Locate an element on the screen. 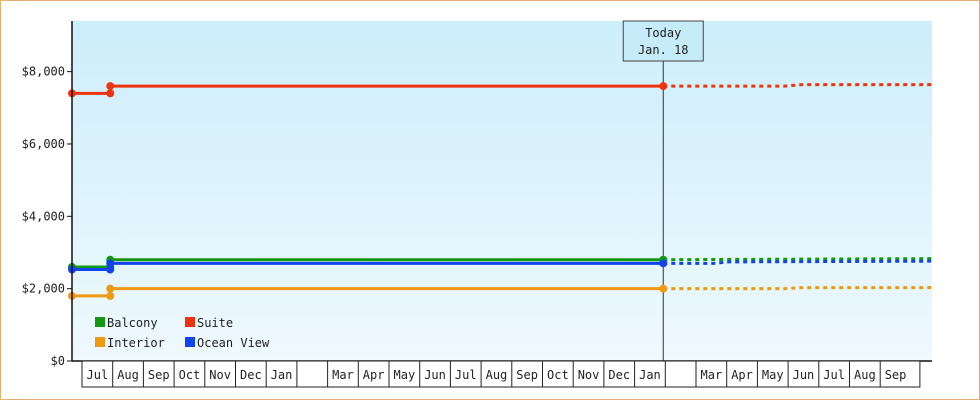 Image resolution: width=980 pixels, height=401 pixels. legend-swatch-balcony is located at coordinates (100, 322).